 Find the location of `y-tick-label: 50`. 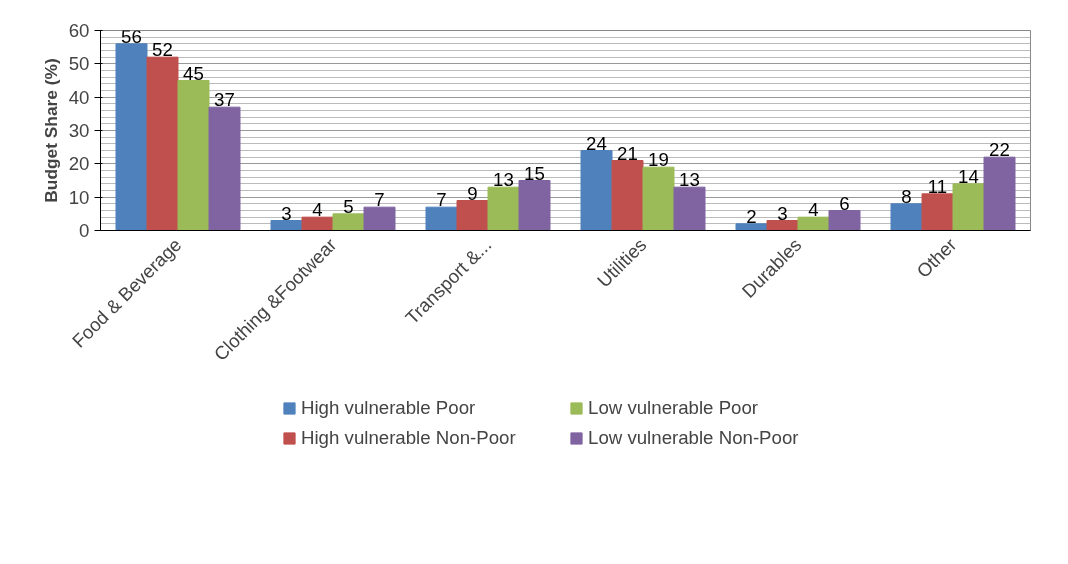

y-tick-label: 50 is located at coordinates (79, 64).